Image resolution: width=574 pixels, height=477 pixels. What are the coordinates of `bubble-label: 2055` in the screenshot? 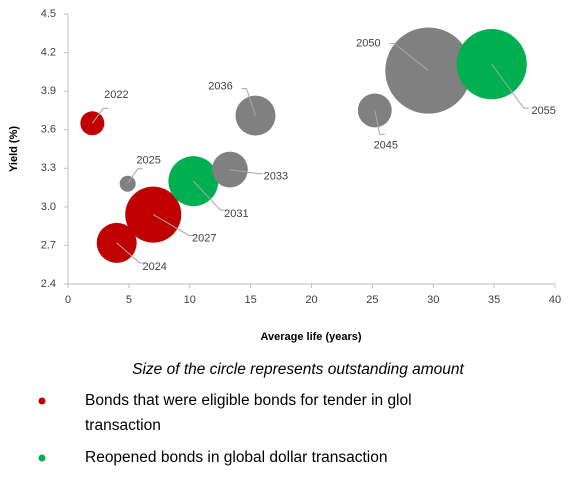 It's located at (543, 111).